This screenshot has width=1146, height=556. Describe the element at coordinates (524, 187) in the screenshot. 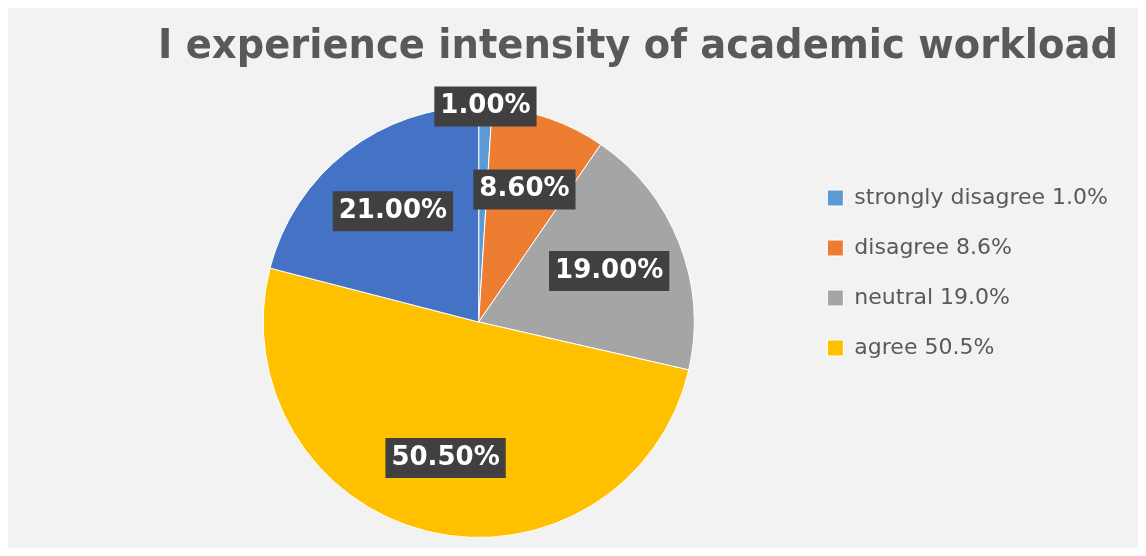

I see `data-label: 8.60%` at that location.